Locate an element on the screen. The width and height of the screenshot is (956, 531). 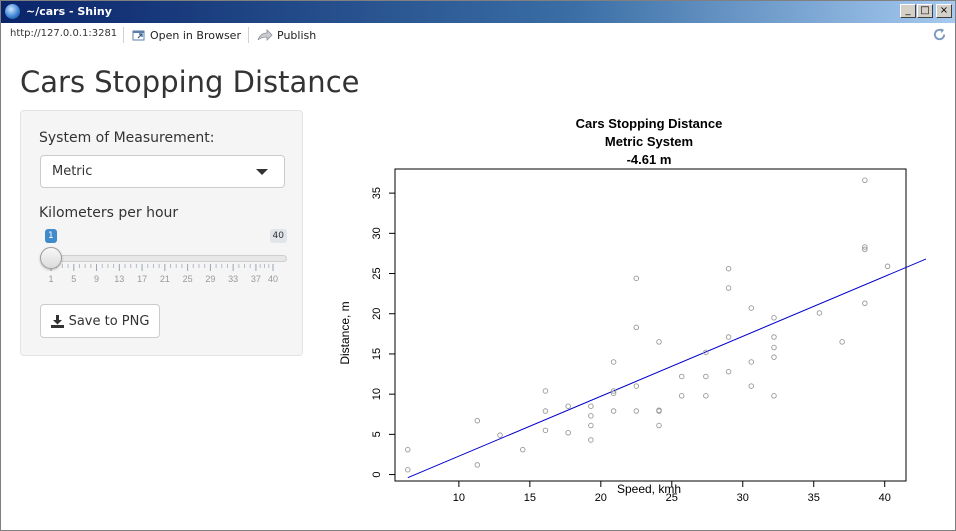
slider-grid-label: 1 is located at coordinates (50, 279).